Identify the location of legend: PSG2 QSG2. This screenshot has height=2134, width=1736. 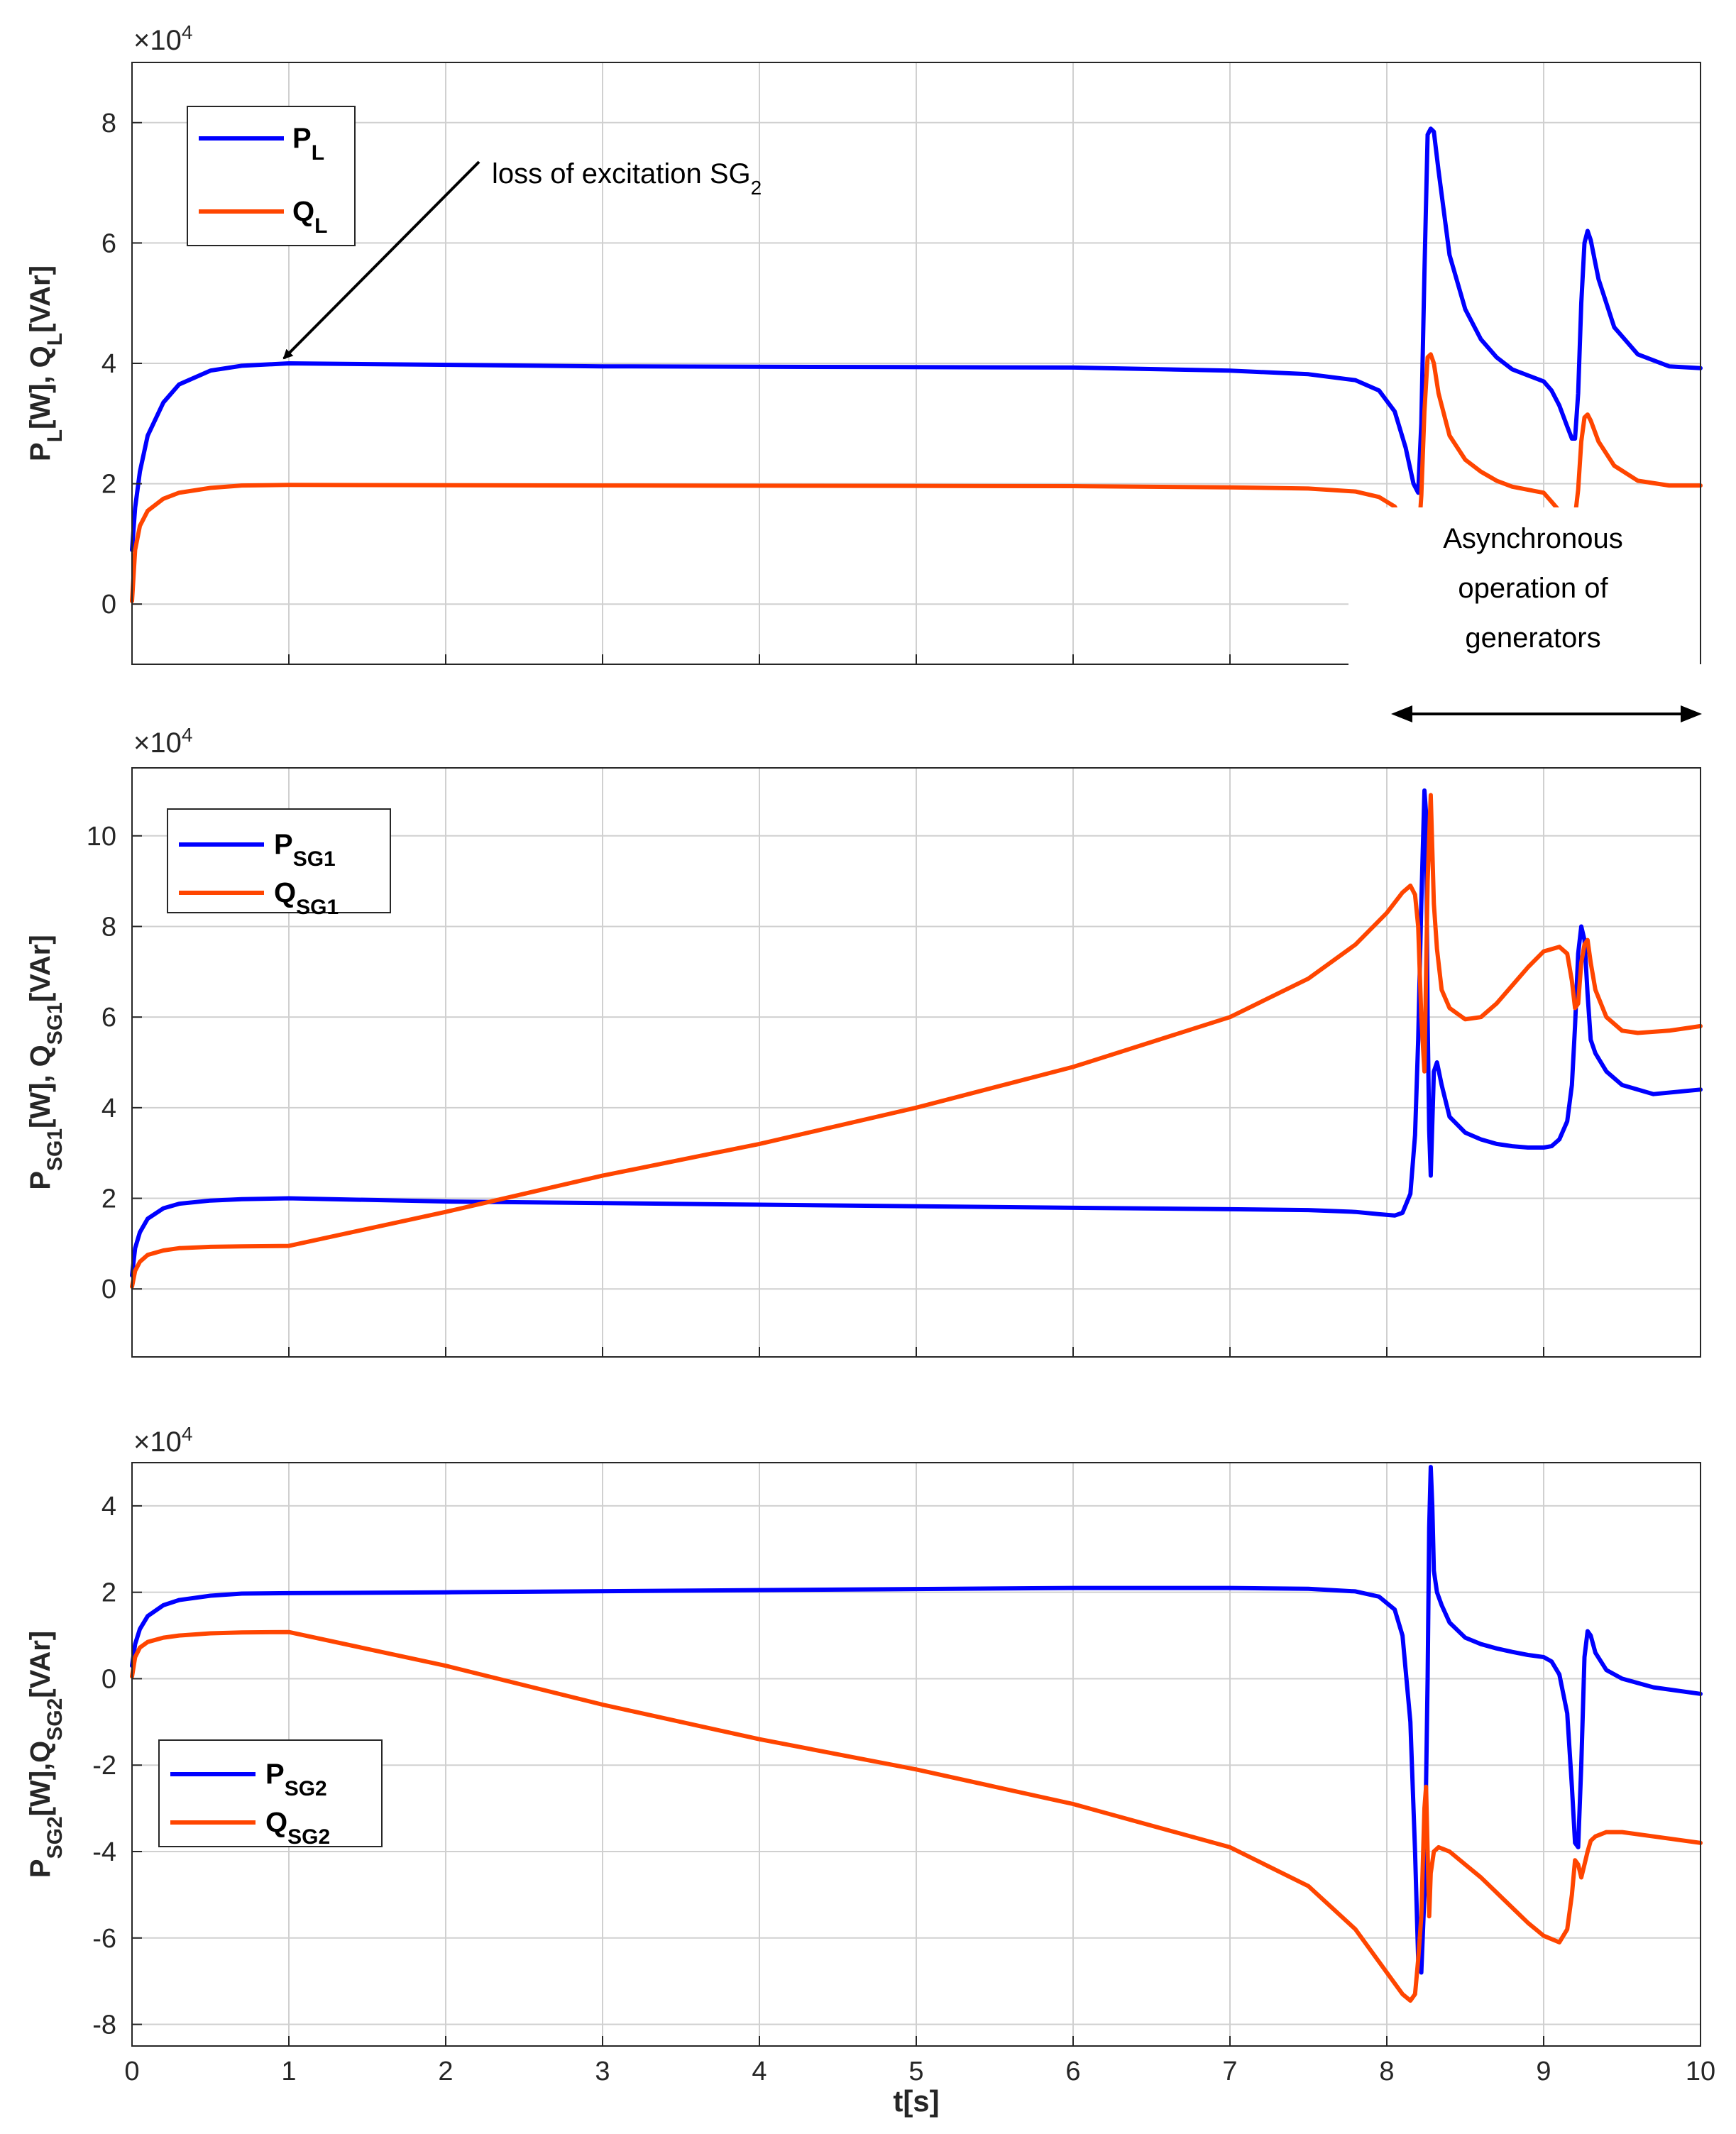
(270, 1794).